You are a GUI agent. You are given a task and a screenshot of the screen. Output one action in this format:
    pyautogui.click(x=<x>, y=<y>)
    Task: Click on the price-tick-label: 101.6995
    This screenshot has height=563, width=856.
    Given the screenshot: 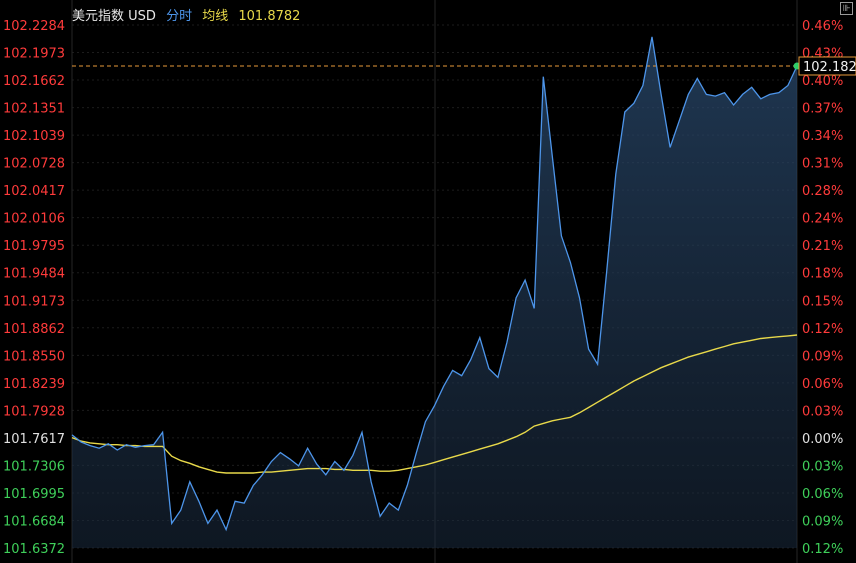 What is the action you would take?
    pyautogui.click(x=34, y=494)
    